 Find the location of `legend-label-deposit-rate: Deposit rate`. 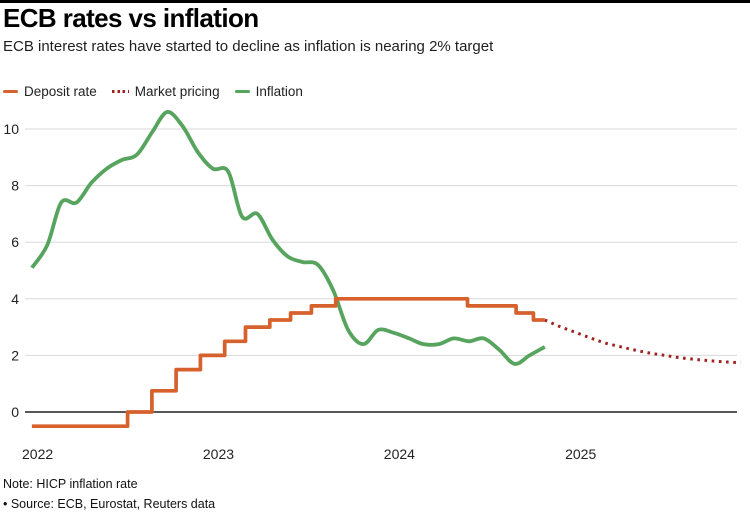

legend-label-deposit-rate: Deposit rate is located at coordinates (60, 91).